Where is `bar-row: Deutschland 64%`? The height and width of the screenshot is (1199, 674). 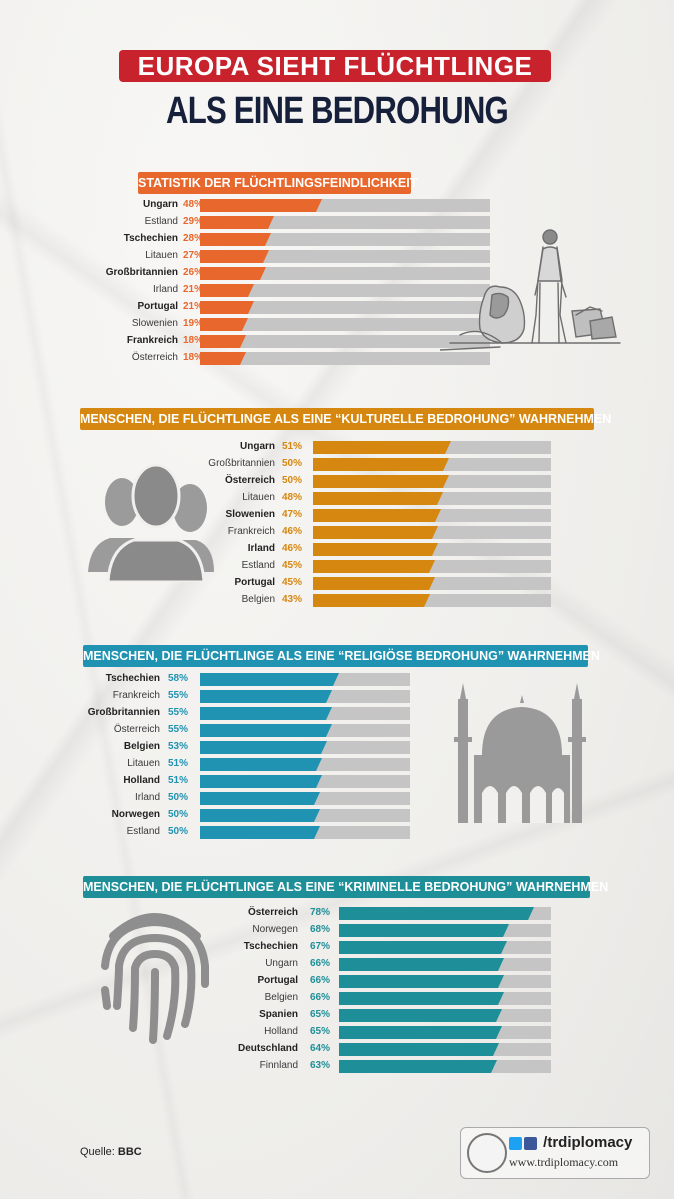
bar-row: Deutschland 64% is located at coordinates (375, 1049).